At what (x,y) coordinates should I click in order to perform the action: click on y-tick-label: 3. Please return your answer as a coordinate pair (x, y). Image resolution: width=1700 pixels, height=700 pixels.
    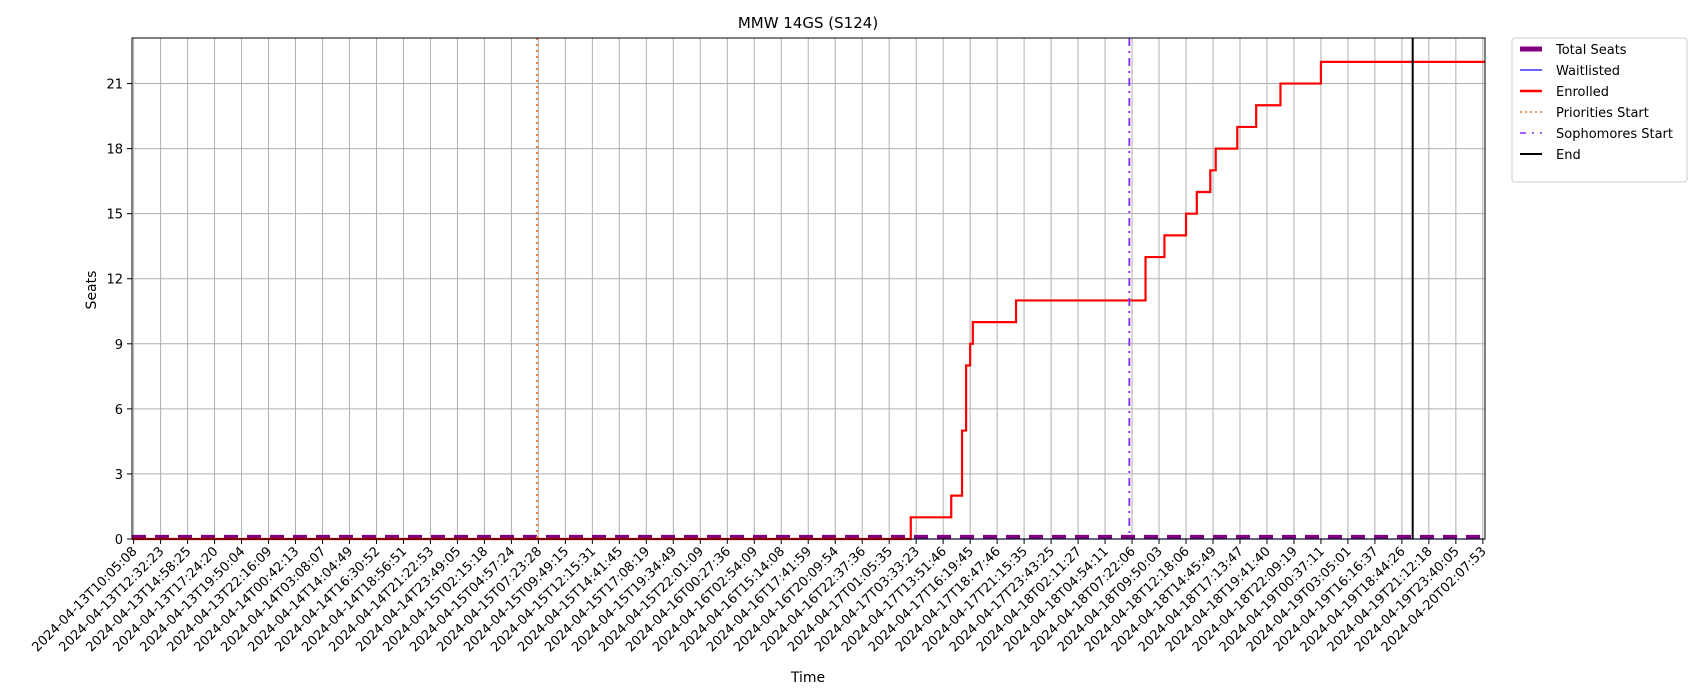
    Looking at the image, I should click on (119, 475).